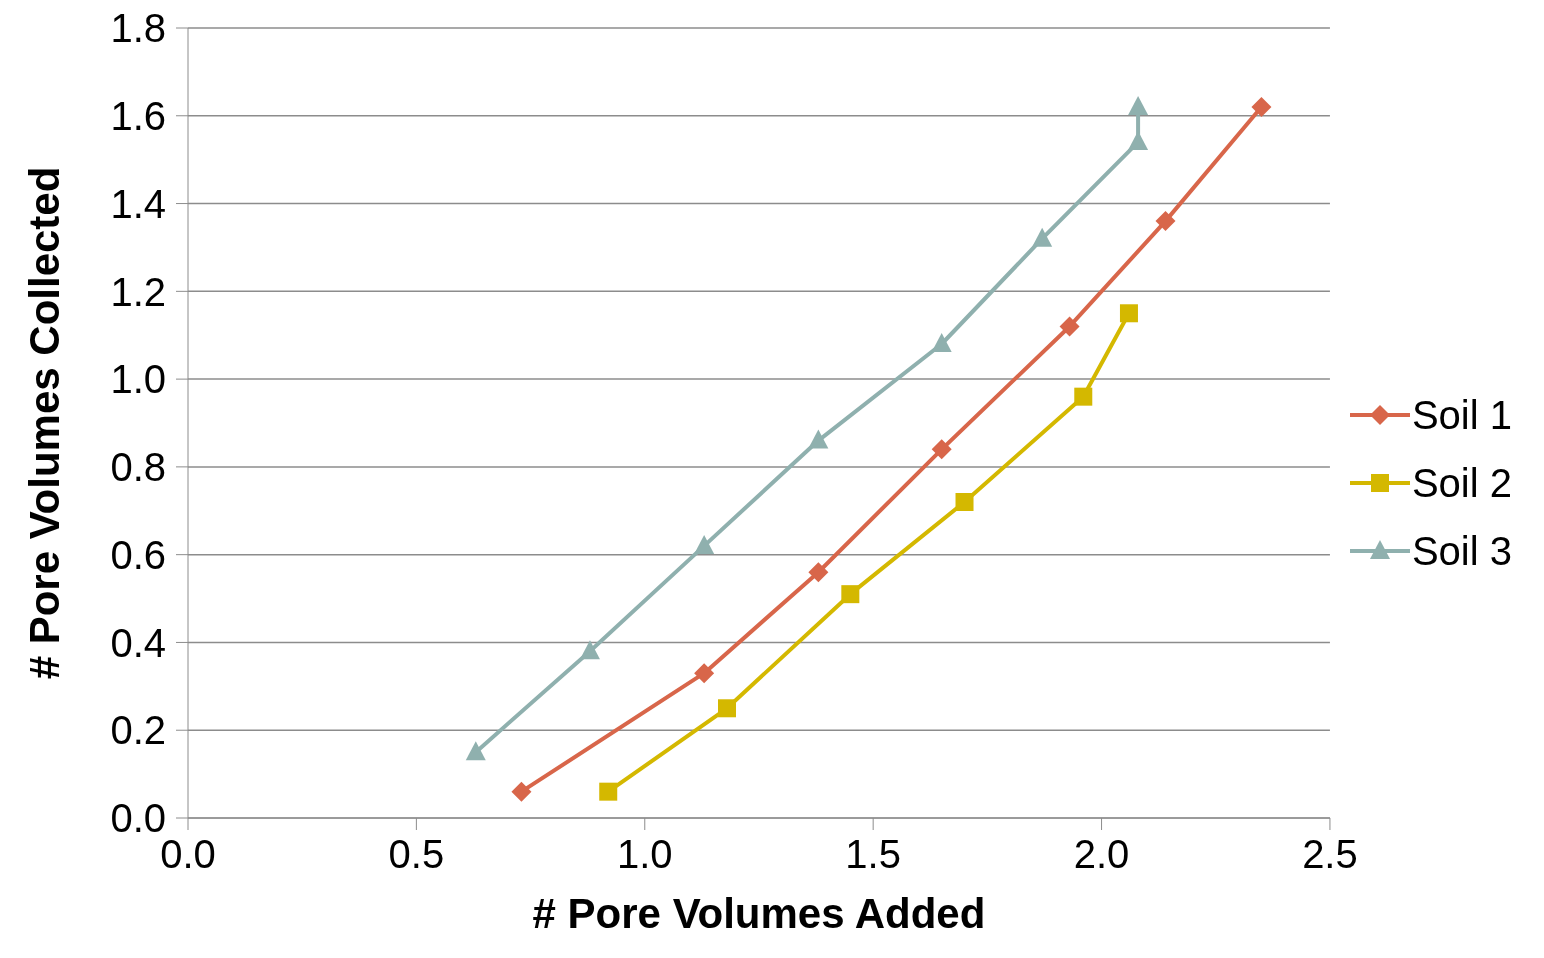 The image size is (1544, 958). Describe the element at coordinates (138, 379) in the screenshot. I see `y-tick-label: 1.0` at that location.